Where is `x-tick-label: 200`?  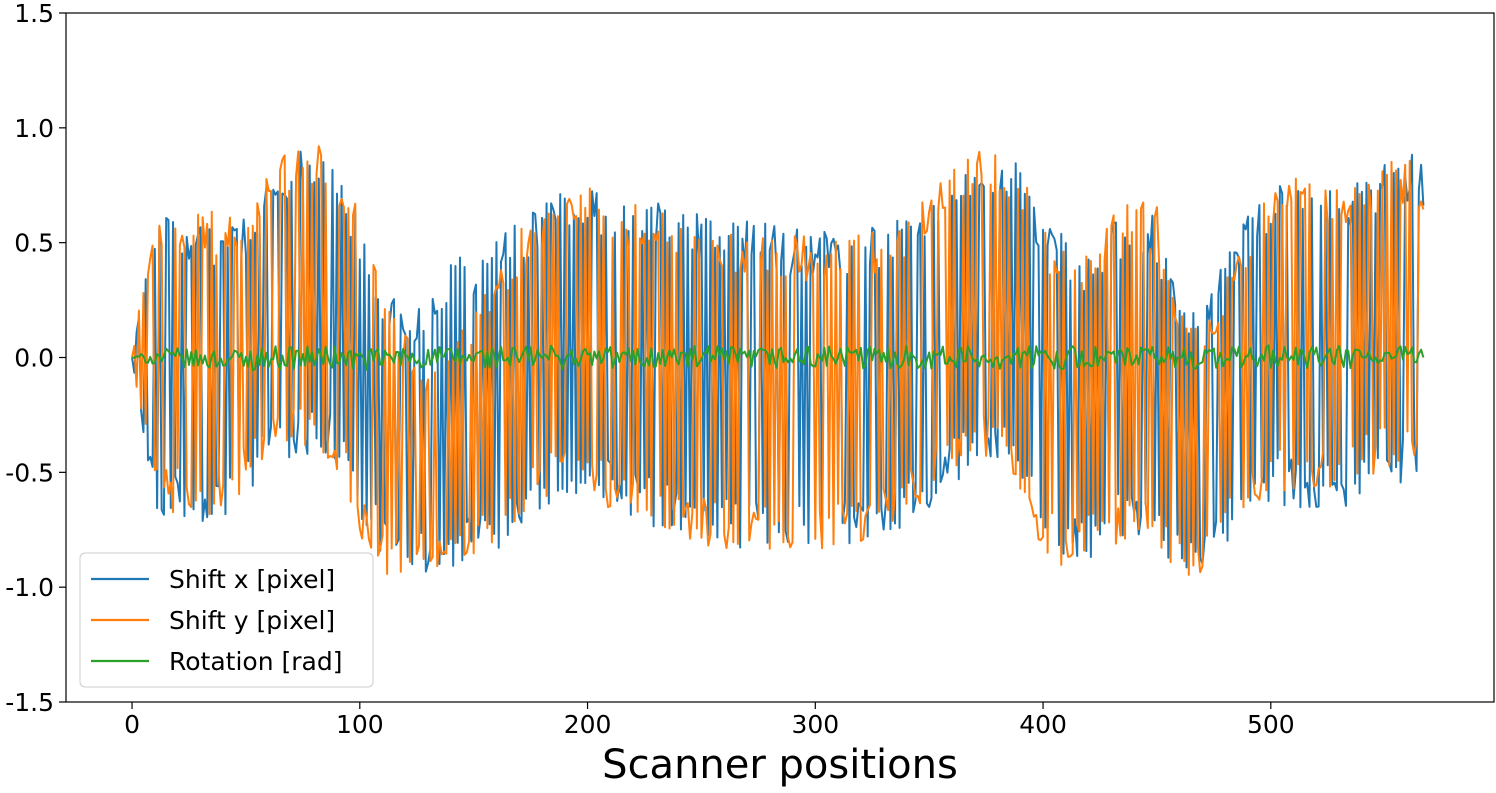 x-tick-label: 200 is located at coordinates (588, 724).